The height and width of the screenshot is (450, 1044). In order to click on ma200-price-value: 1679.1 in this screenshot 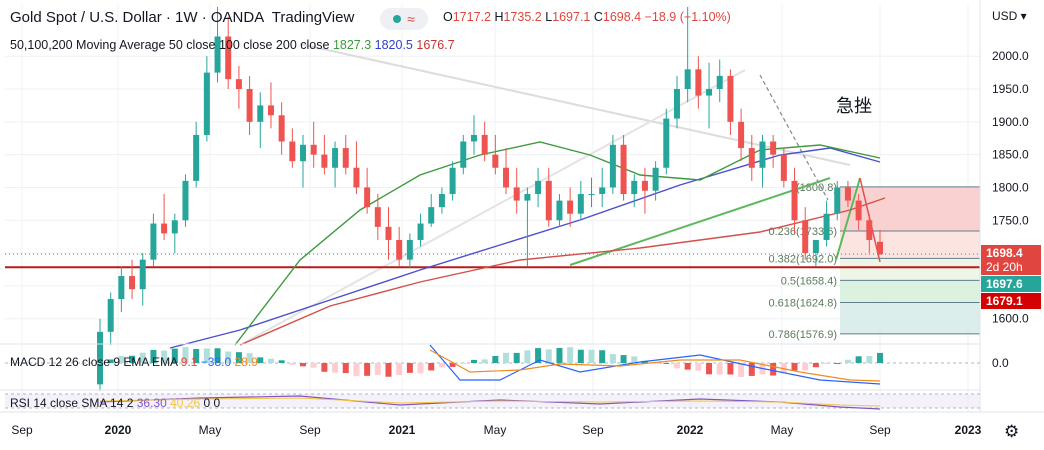, I will do `click(1004, 301)`.